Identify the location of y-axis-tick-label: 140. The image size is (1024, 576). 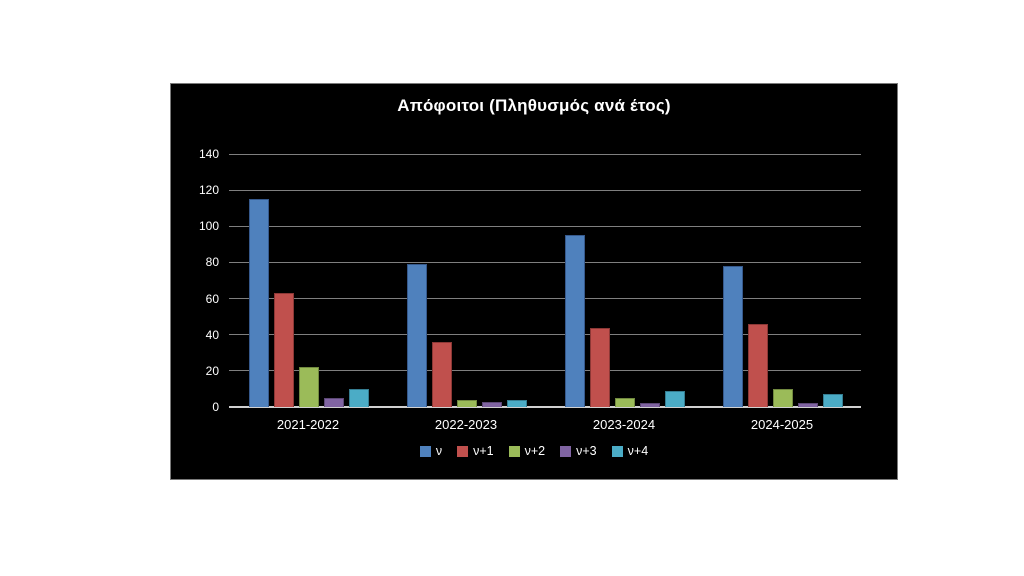
(208, 154).